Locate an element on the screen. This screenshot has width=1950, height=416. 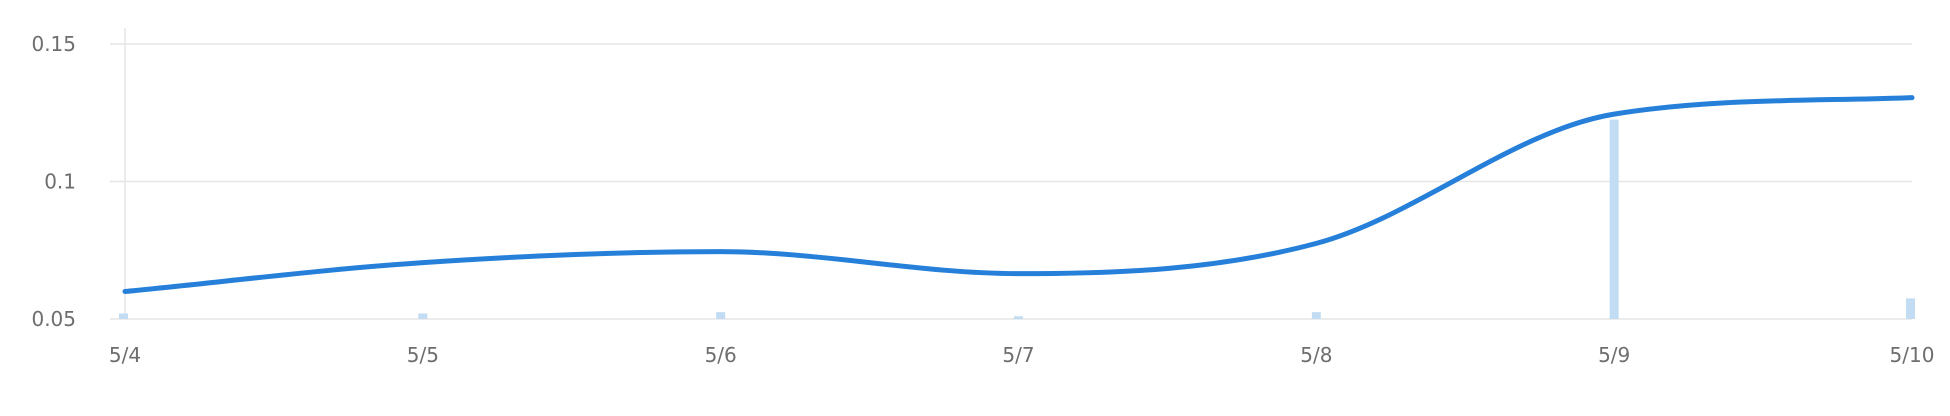
x-tick-label: 5/6 is located at coordinates (721, 355).